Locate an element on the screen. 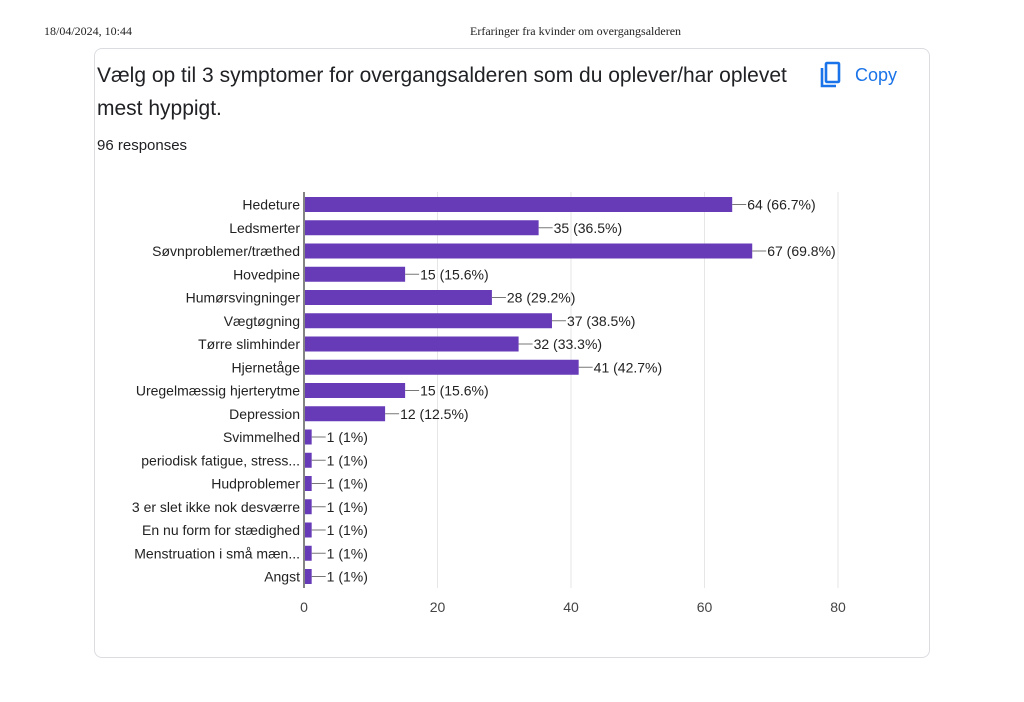  data-label: 28 (29.2%) is located at coordinates (541, 298).